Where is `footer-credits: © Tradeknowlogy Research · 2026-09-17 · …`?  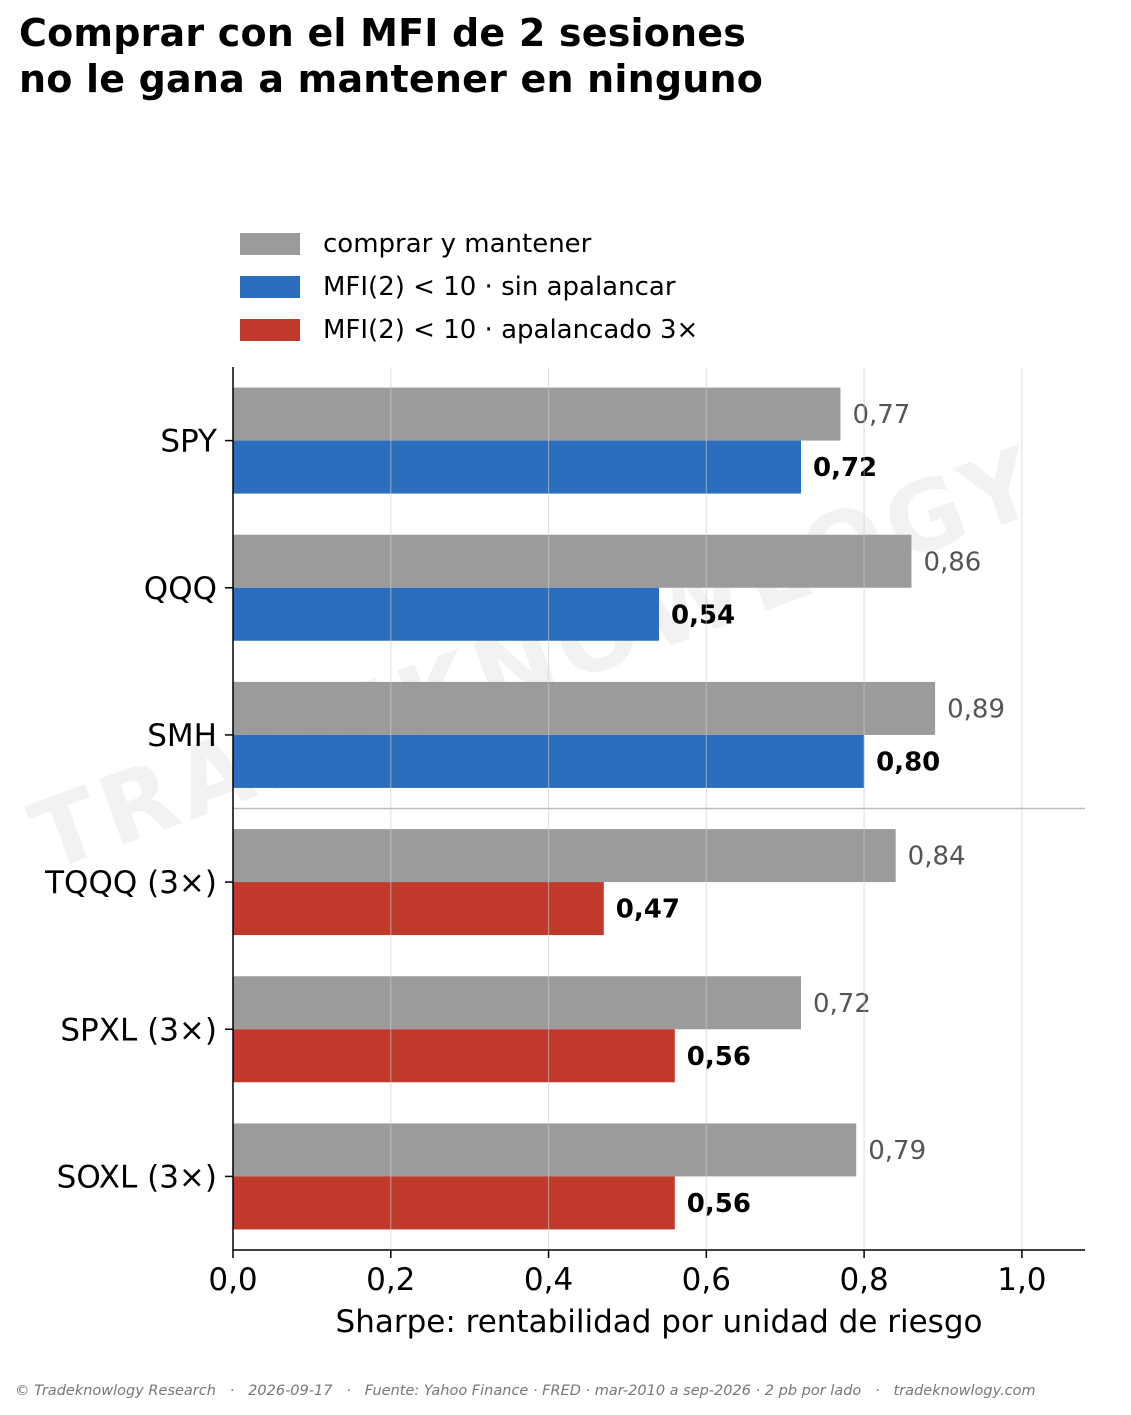
footer-credits: © Tradeknowlogy Research · 2026-09-17 · … is located at coordinates (525, 1391).